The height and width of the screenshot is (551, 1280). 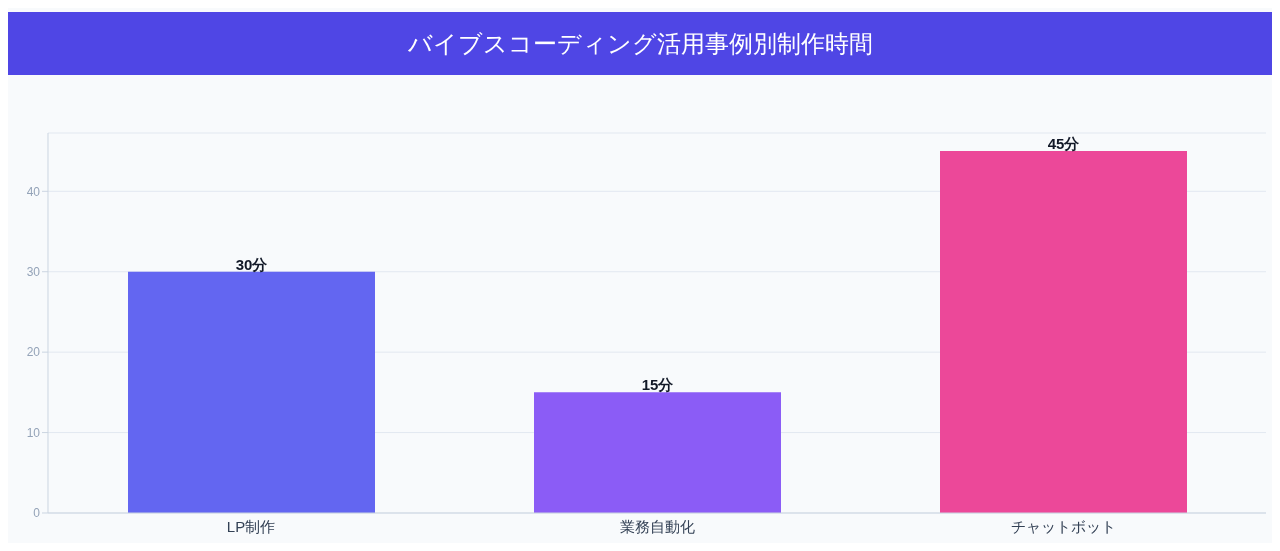 I want to click on y-tick-label: 30, so click(x=33, y=271).